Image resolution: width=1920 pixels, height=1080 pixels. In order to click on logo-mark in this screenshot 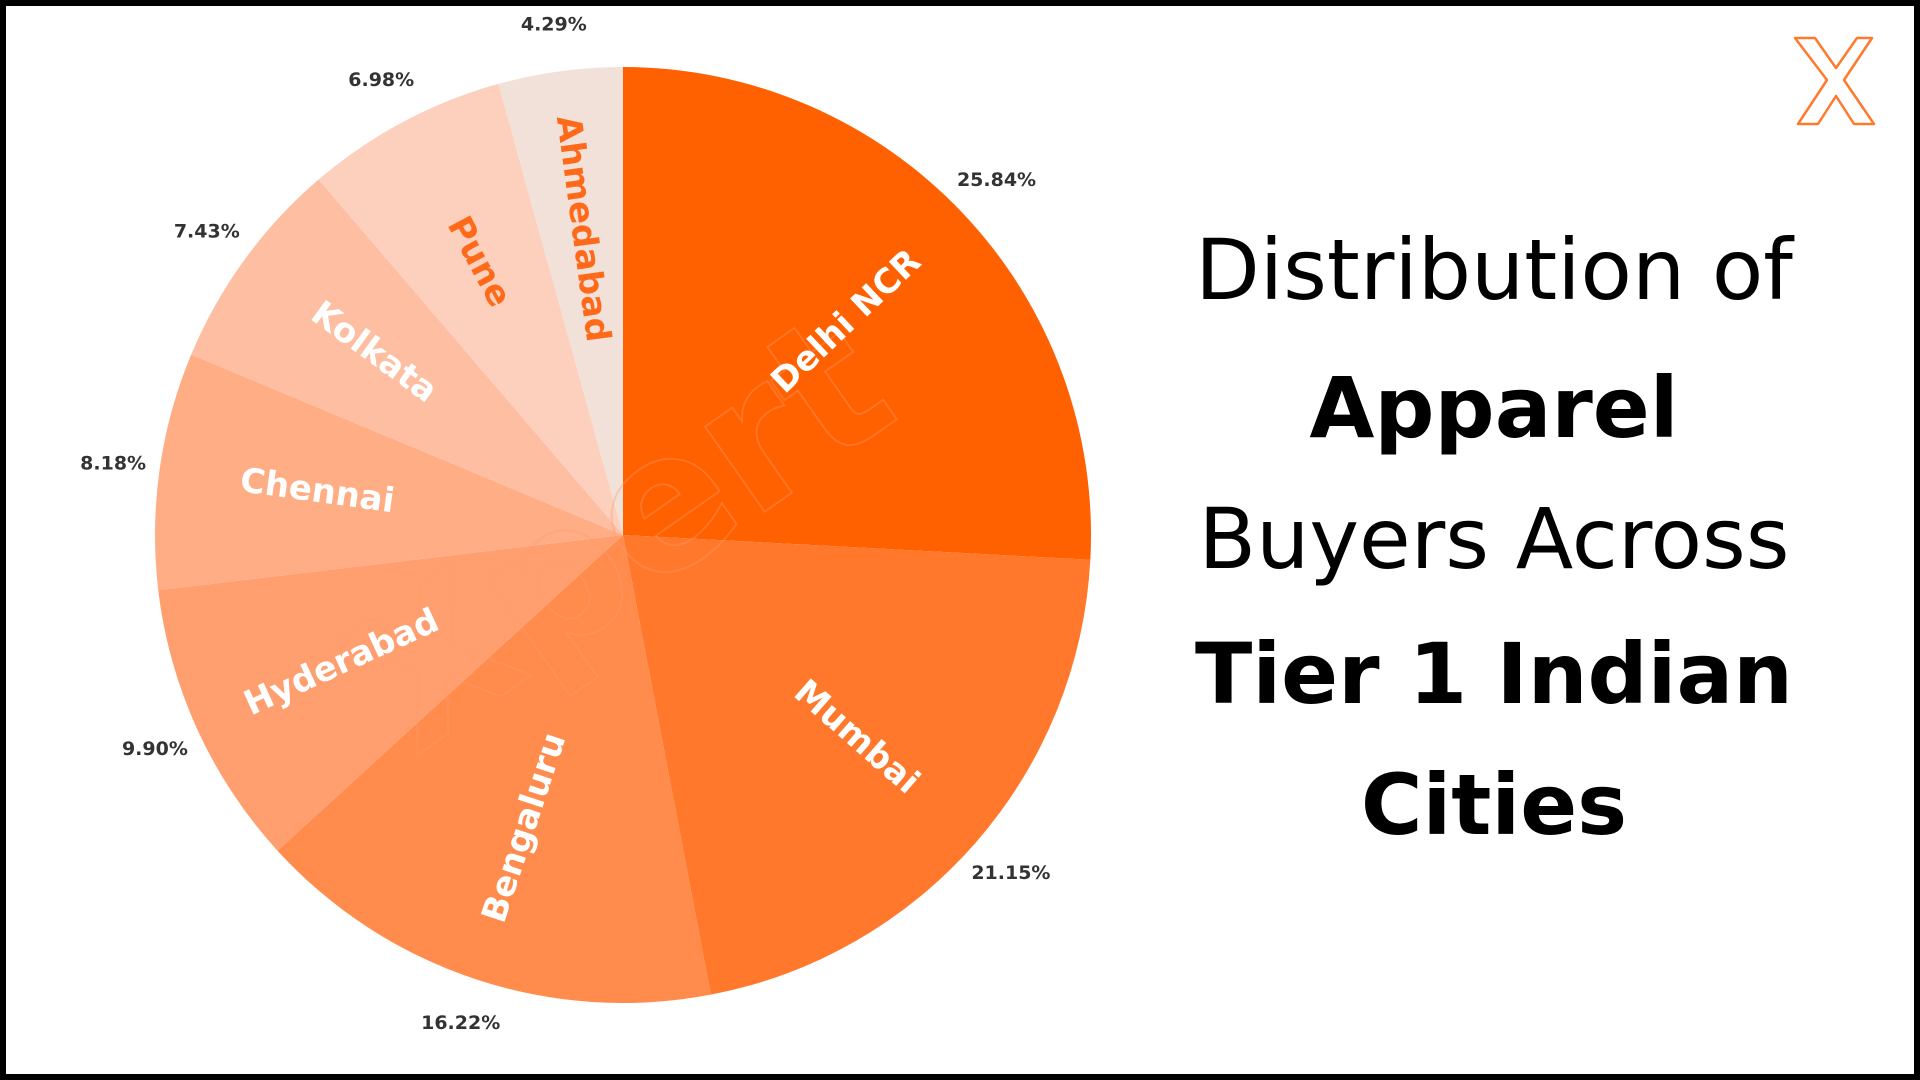, I will do `click(1834, 81)`.